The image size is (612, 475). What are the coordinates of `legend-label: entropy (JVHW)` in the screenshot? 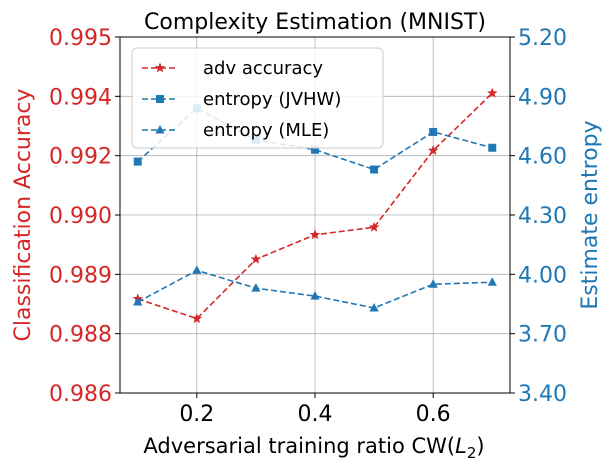 It's located at (272, 99).